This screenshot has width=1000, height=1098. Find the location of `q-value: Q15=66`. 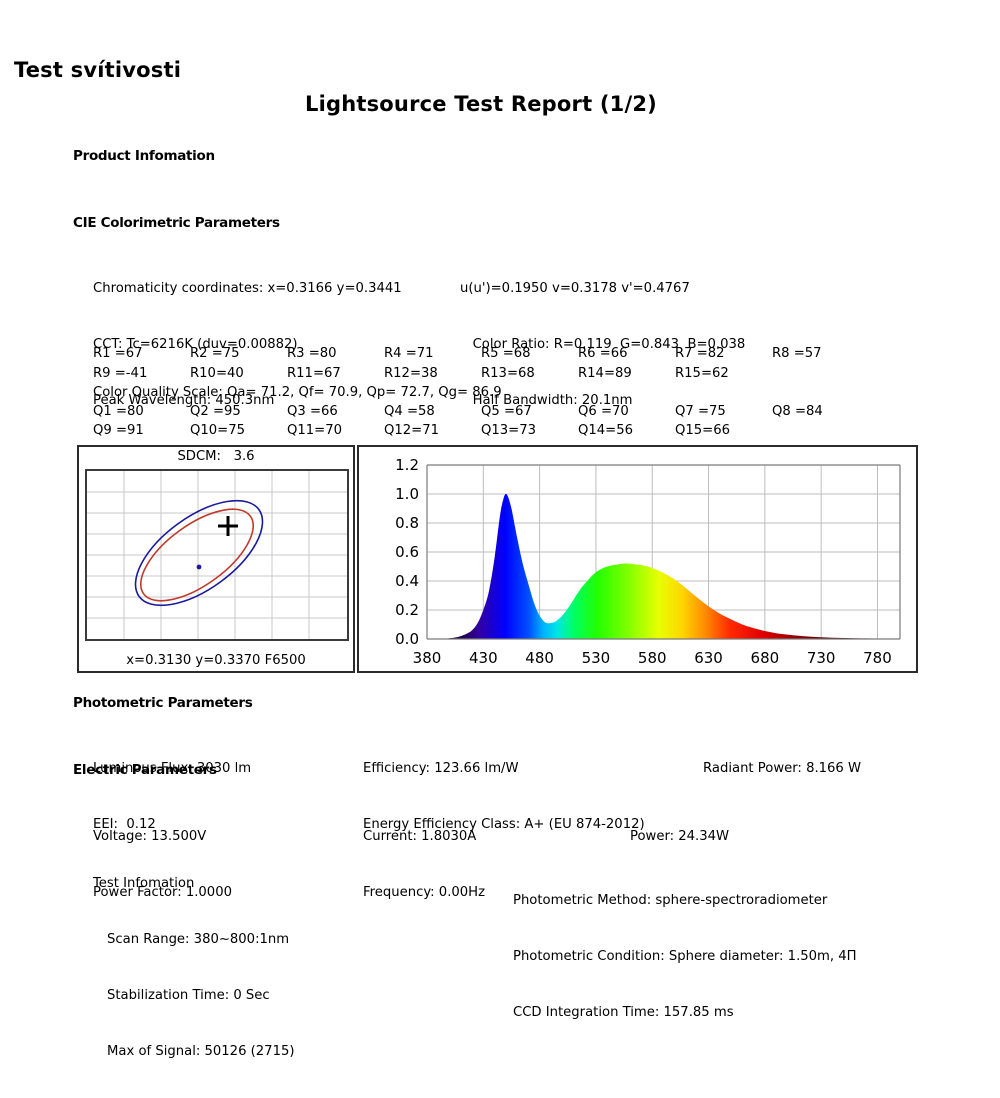

q-value: Q15=66 is located at coordinates (702, 430).